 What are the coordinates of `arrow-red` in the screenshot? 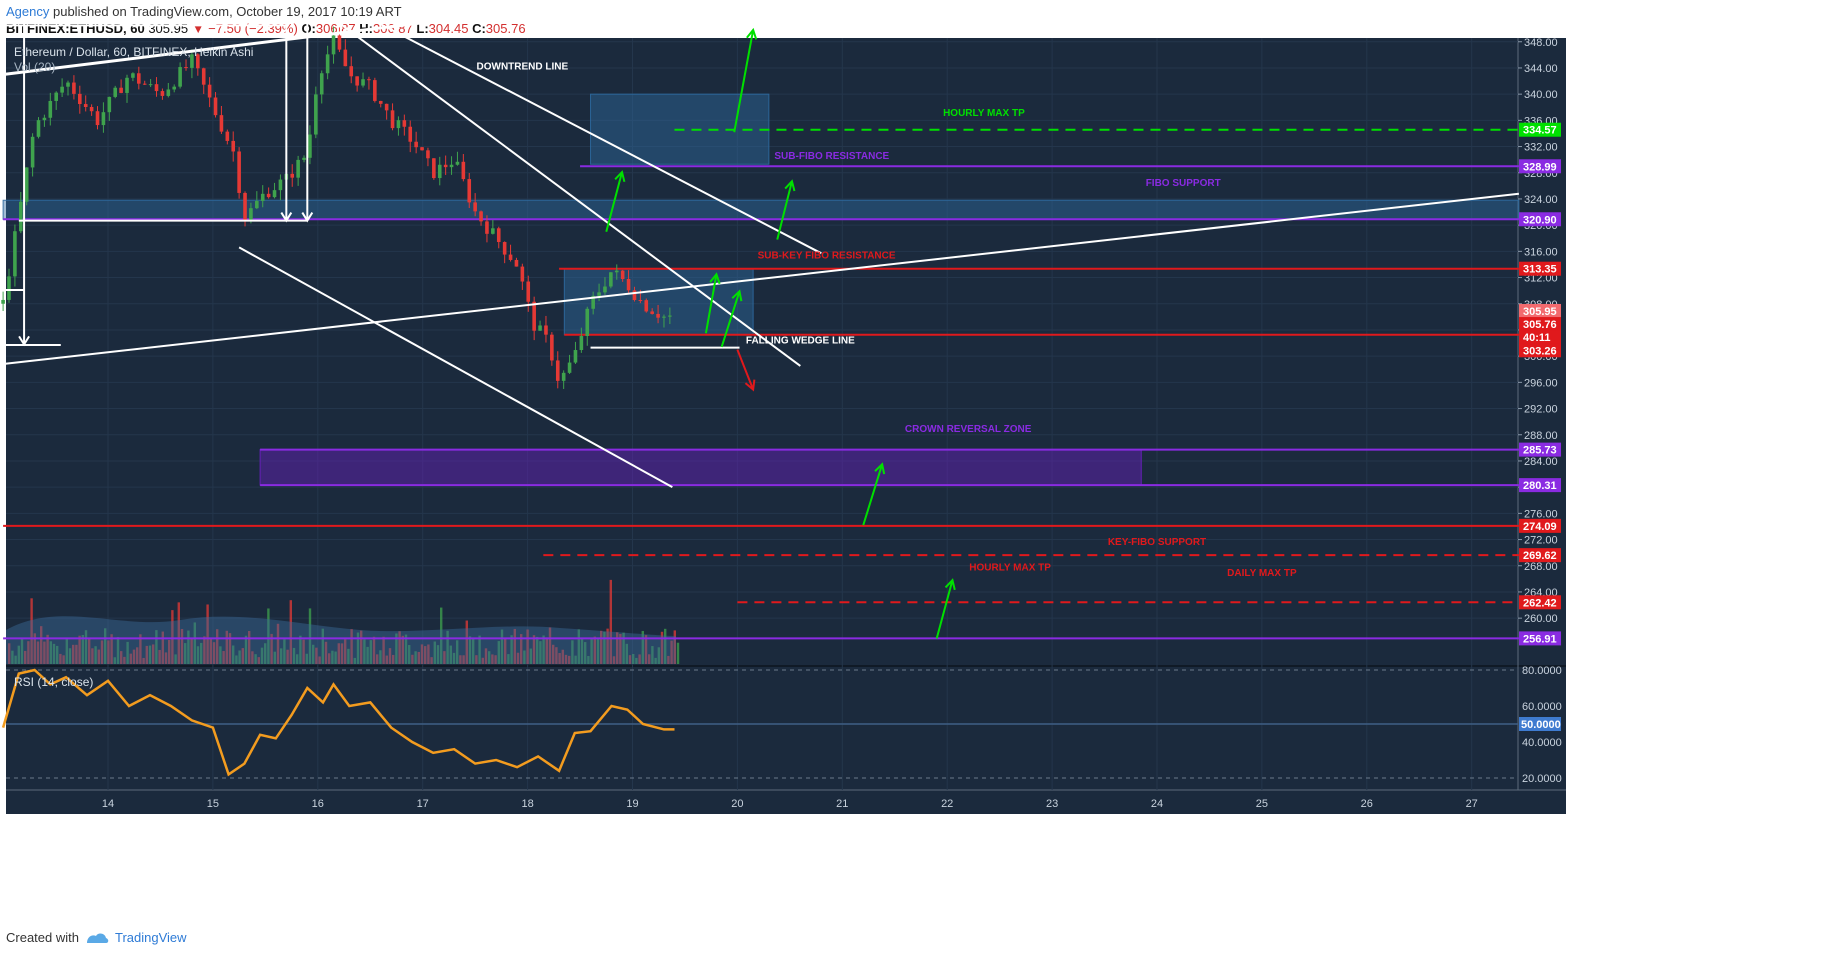 It's located at (745, 369).